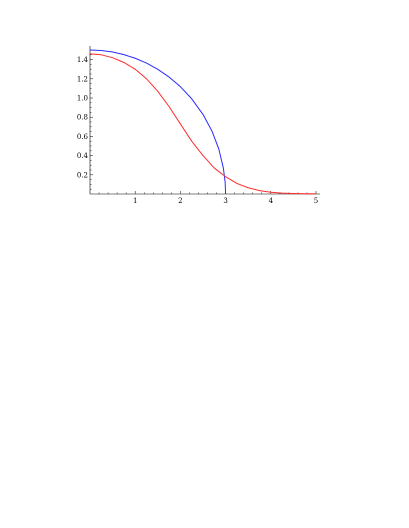  I want to click on y-tick-label: 1.0, so click(82, 99).